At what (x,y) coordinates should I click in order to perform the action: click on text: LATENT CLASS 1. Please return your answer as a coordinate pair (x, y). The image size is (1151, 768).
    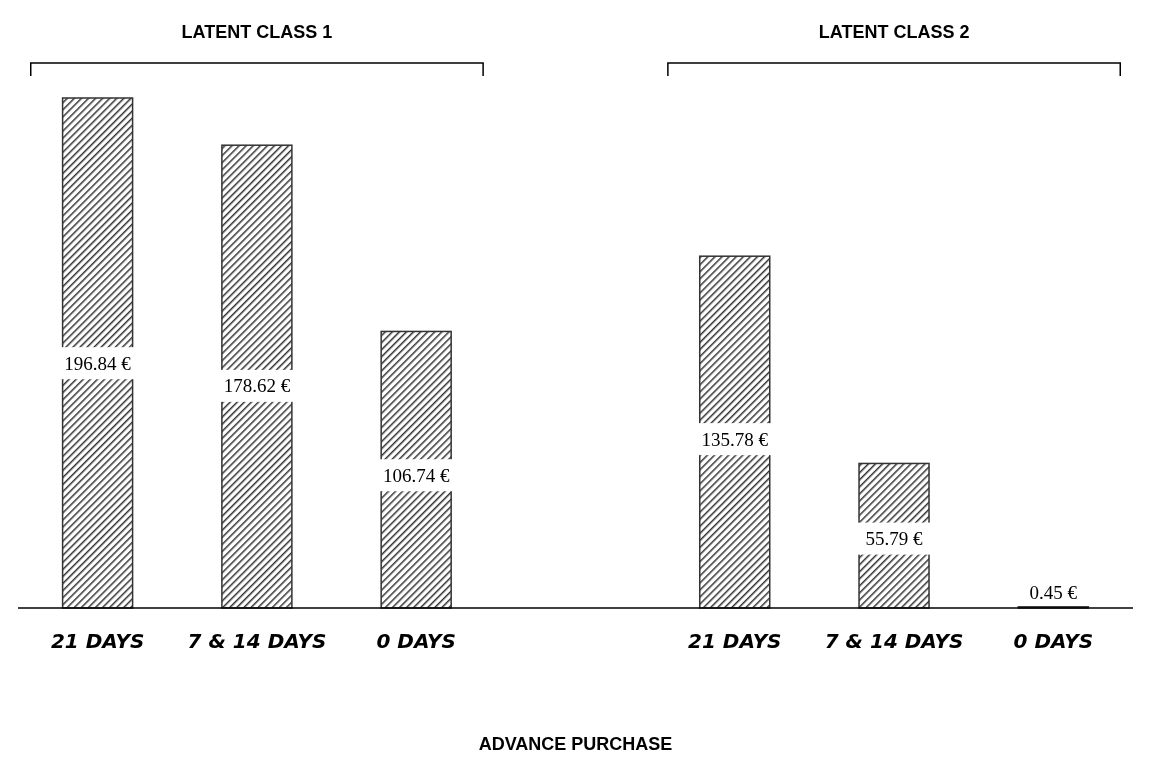
    Looking at the image, I should click on (257, 32).